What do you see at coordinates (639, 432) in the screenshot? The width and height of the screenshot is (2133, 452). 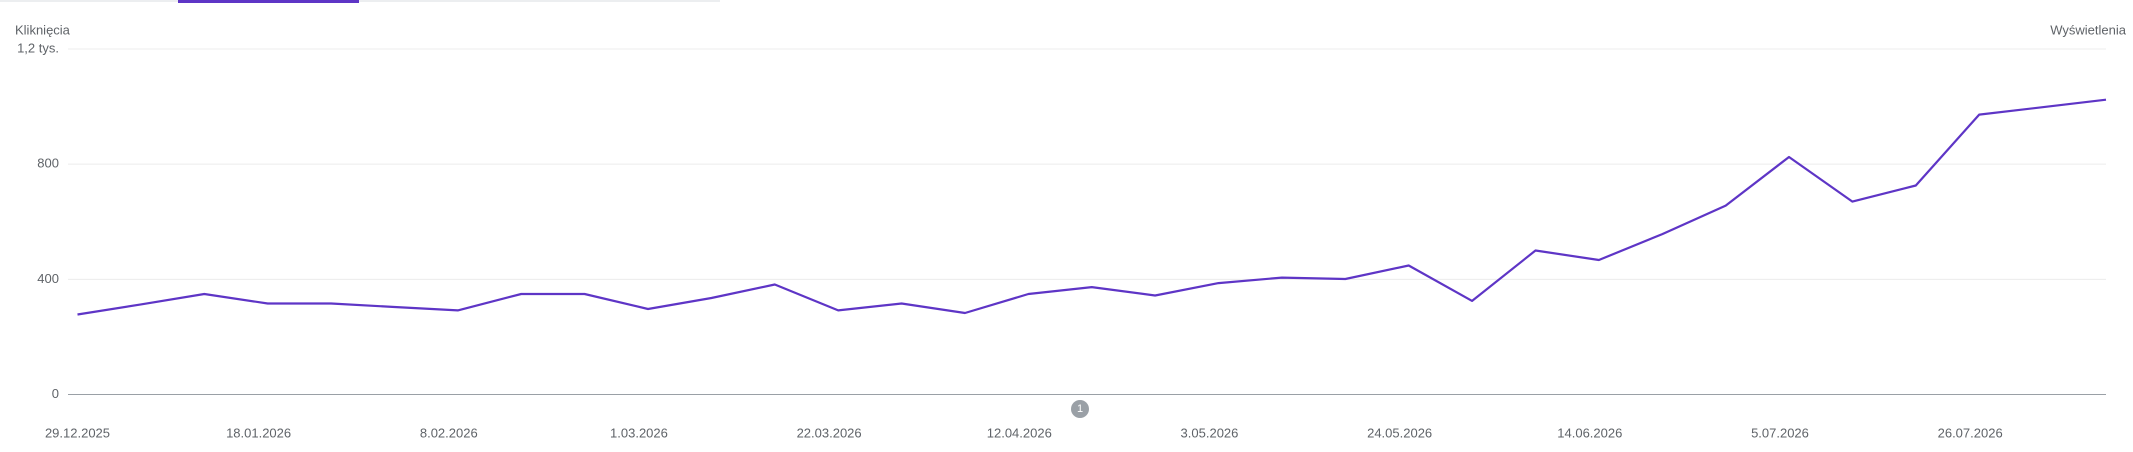 I see `x-tick-label: 1.03.2026` at bounding box center [639, 432].